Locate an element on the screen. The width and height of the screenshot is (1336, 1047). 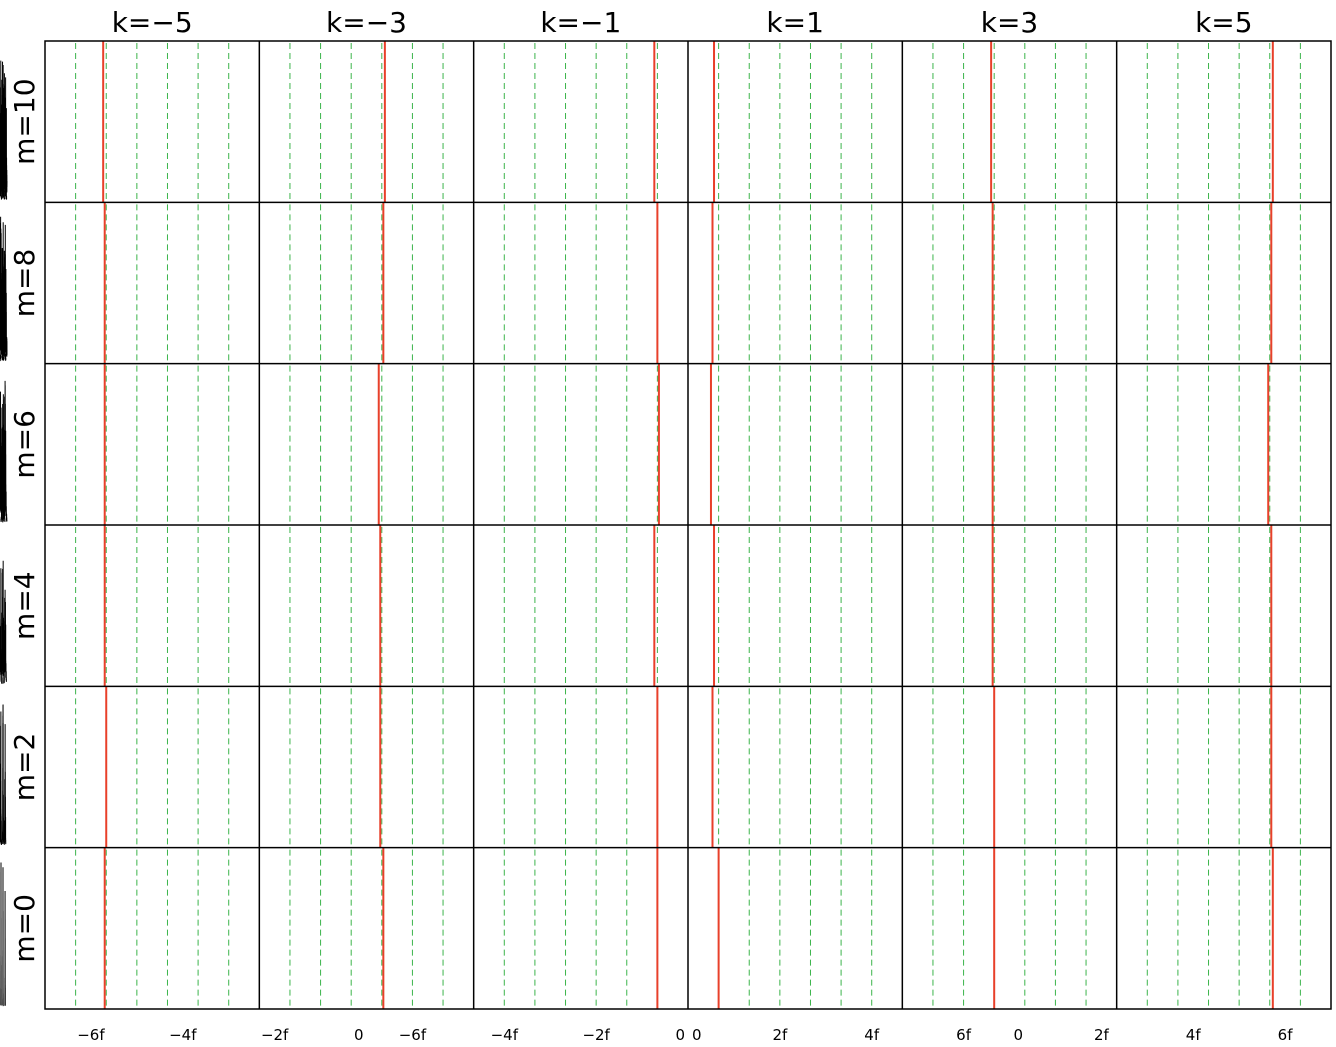
column-titles: k=−5 k=−3 k=−1 k=1 k=3 k=5 is located at coordinates (682, 22).